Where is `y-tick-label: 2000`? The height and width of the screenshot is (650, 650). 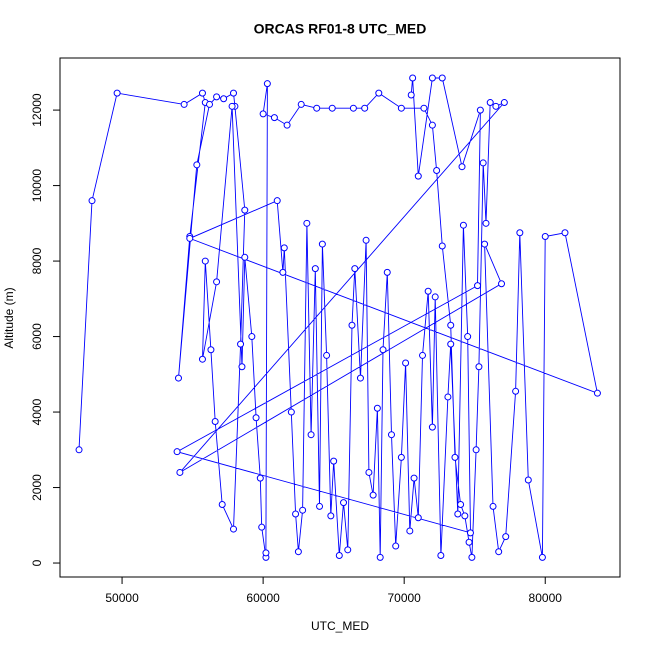
y-tick-label: 2000 is located at coordinates (37, 487).